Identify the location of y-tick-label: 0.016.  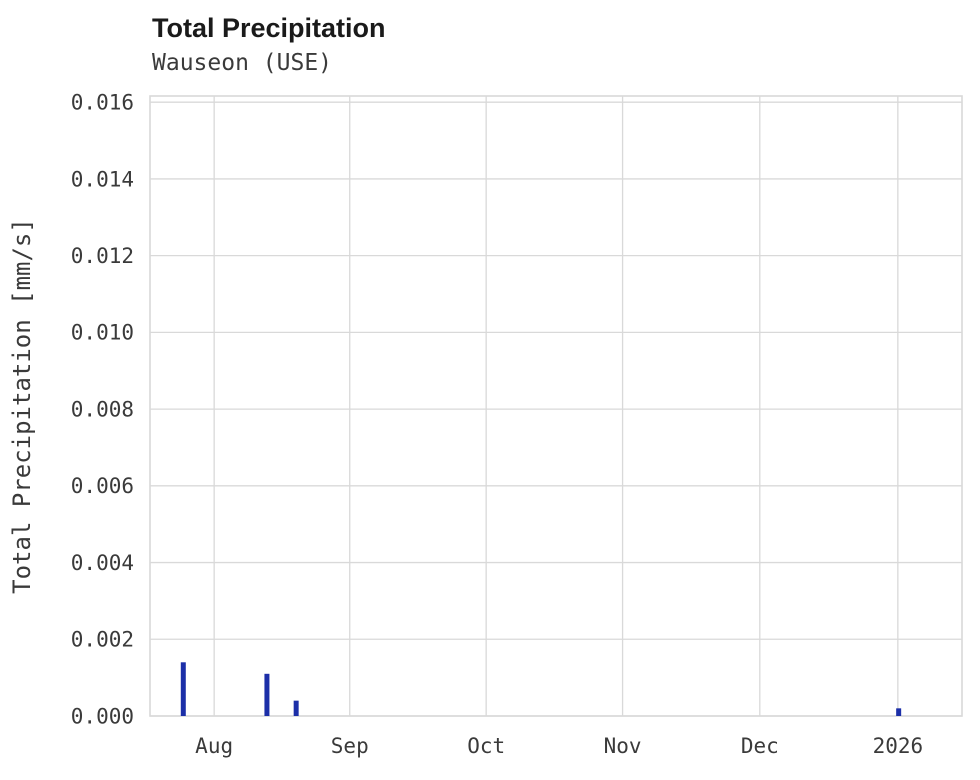
(102, 103).